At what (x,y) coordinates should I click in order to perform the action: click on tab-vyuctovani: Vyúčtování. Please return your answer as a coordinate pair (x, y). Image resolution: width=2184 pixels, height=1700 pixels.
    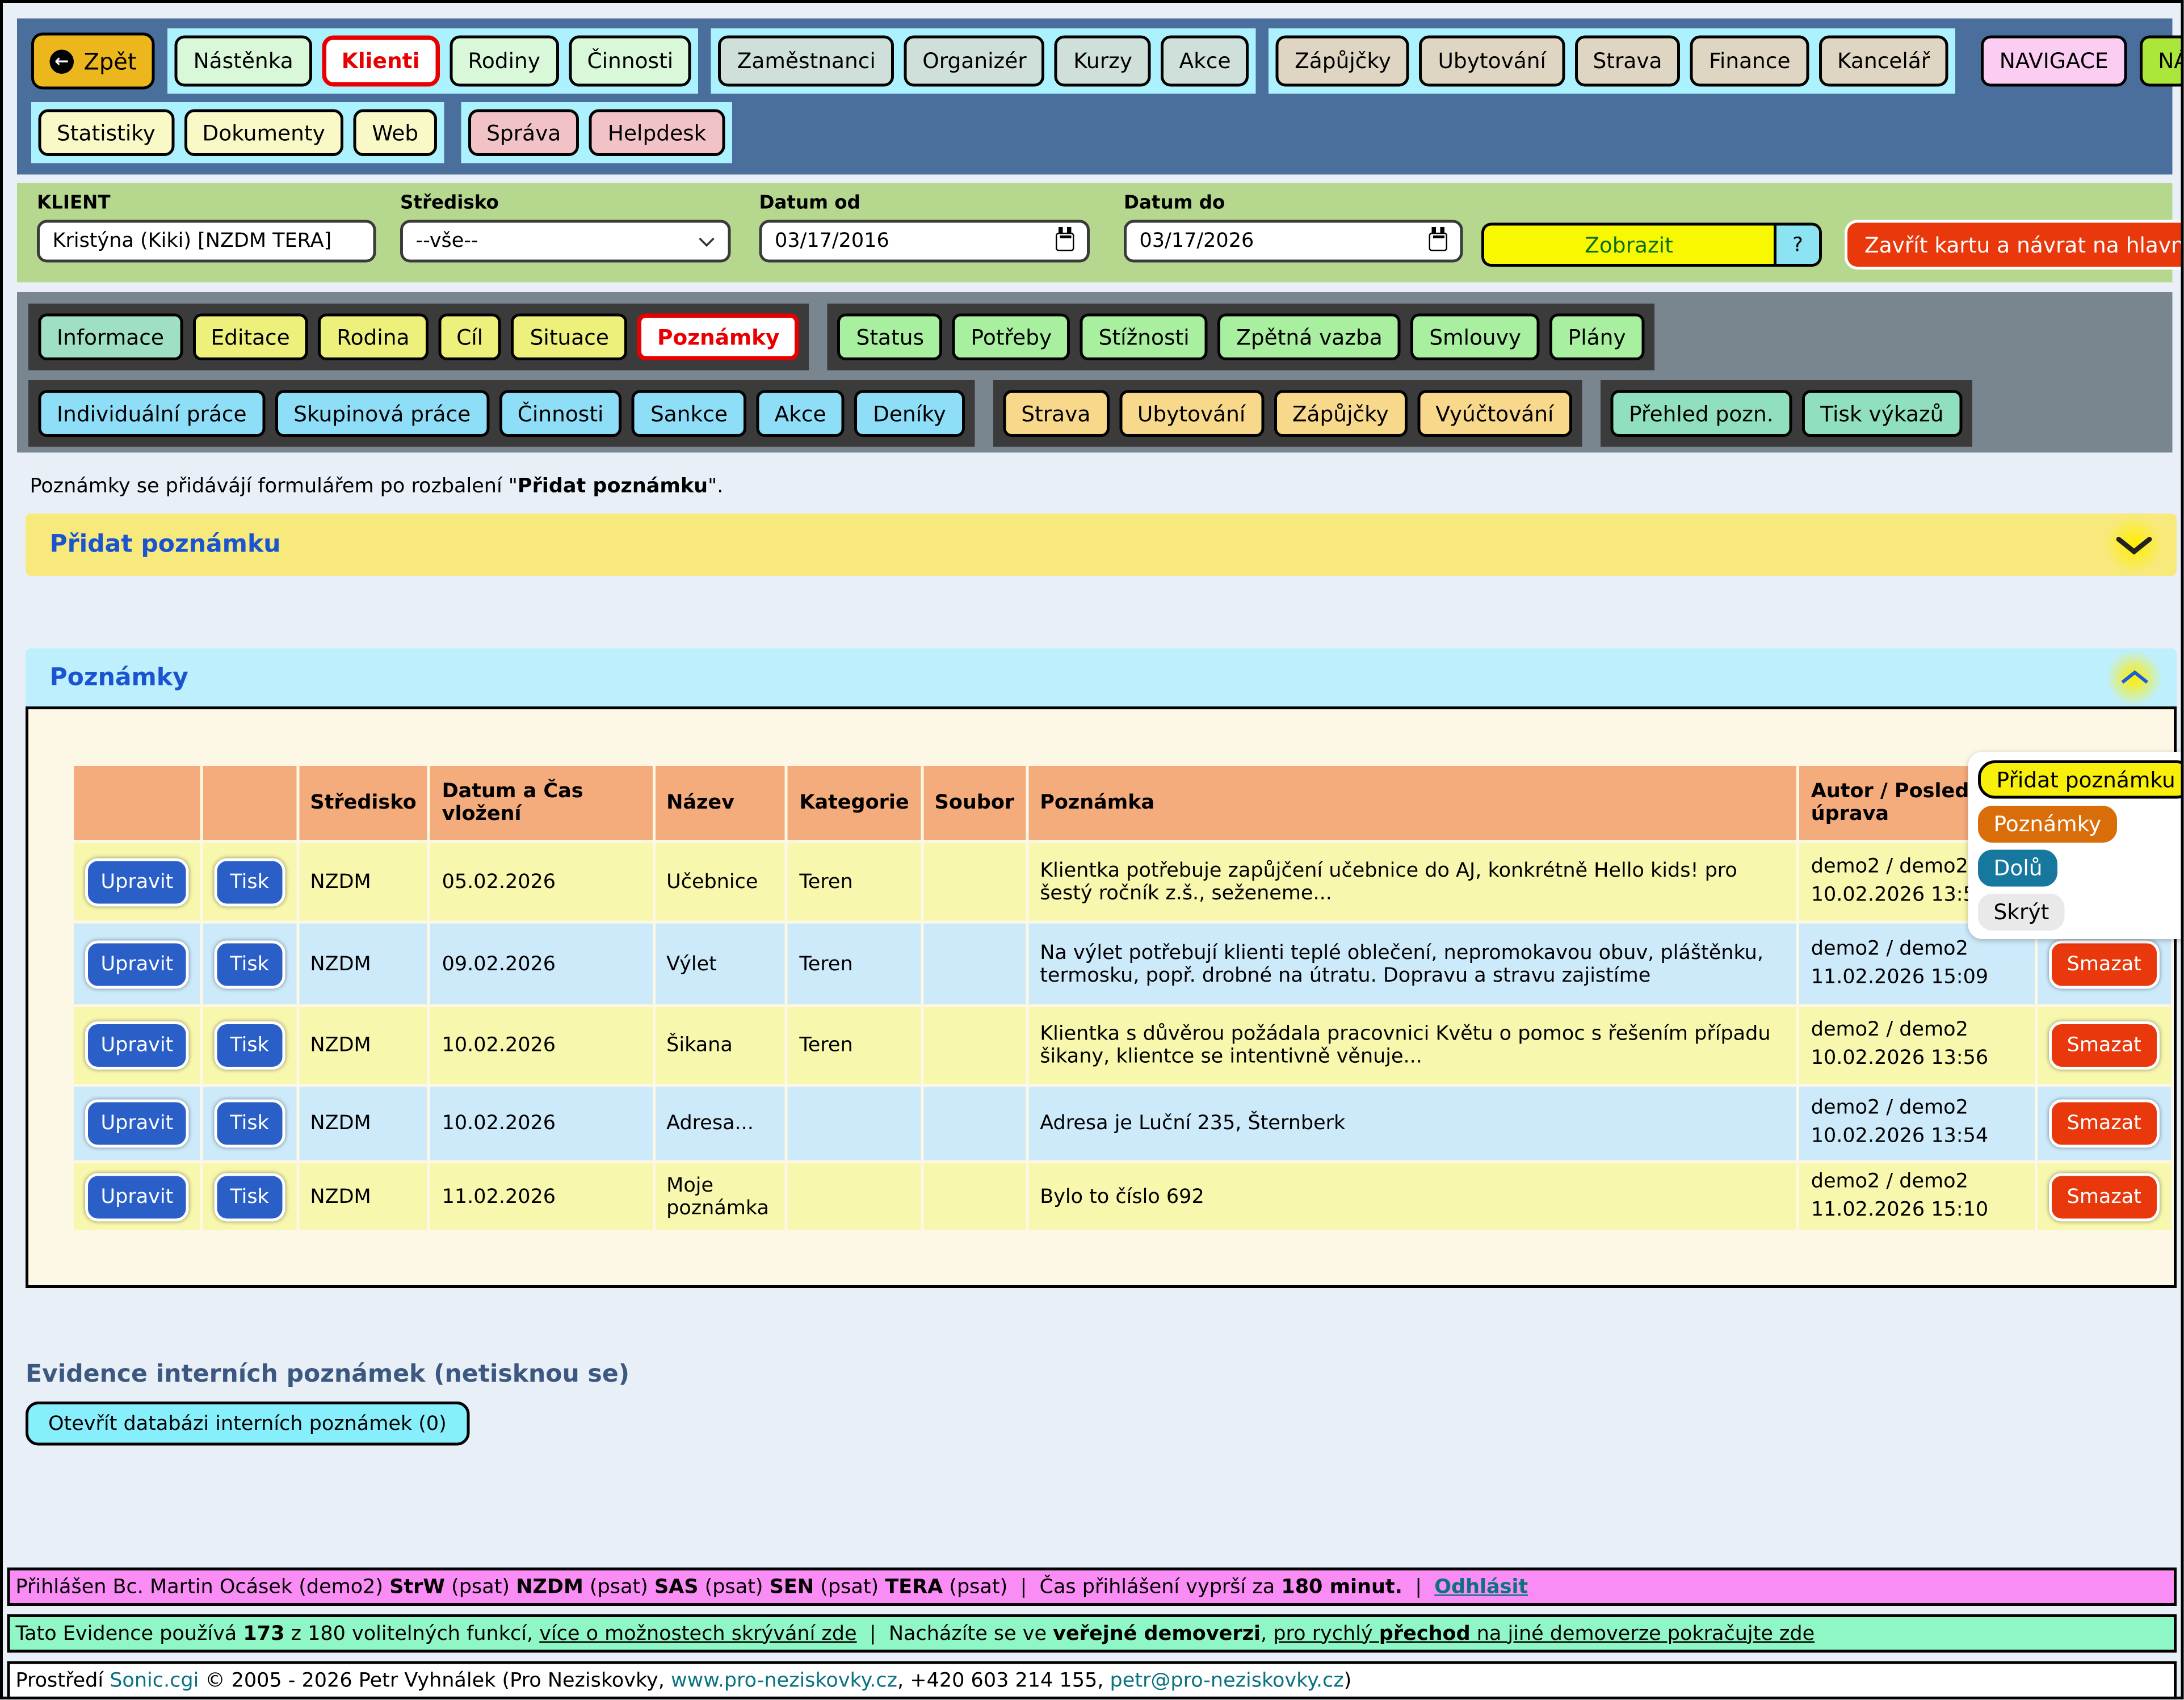
    Looking at the image, I should click on (1494, 414).